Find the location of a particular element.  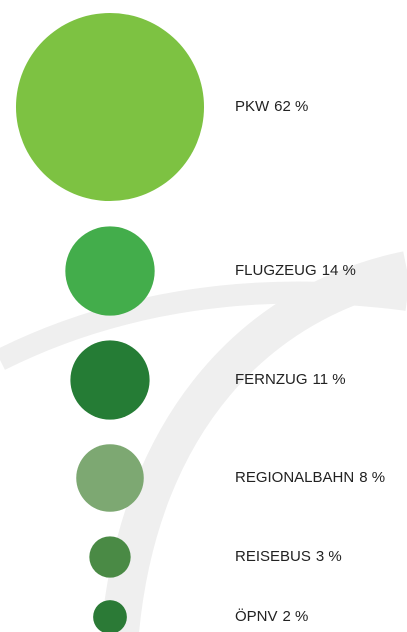

value-label: 8 % is located at coordinates (372, 477).